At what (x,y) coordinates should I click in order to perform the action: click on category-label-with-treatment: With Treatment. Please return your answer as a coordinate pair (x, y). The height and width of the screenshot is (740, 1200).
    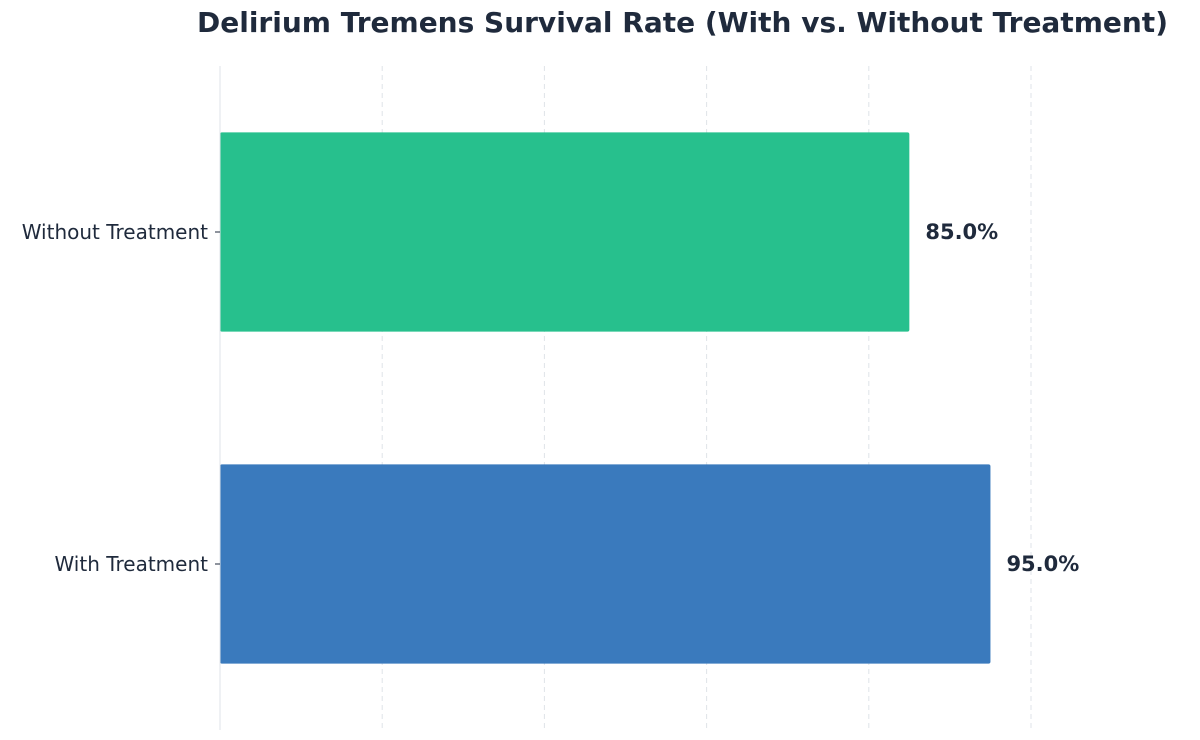
    Looking at the image, I should click on (131, 564).